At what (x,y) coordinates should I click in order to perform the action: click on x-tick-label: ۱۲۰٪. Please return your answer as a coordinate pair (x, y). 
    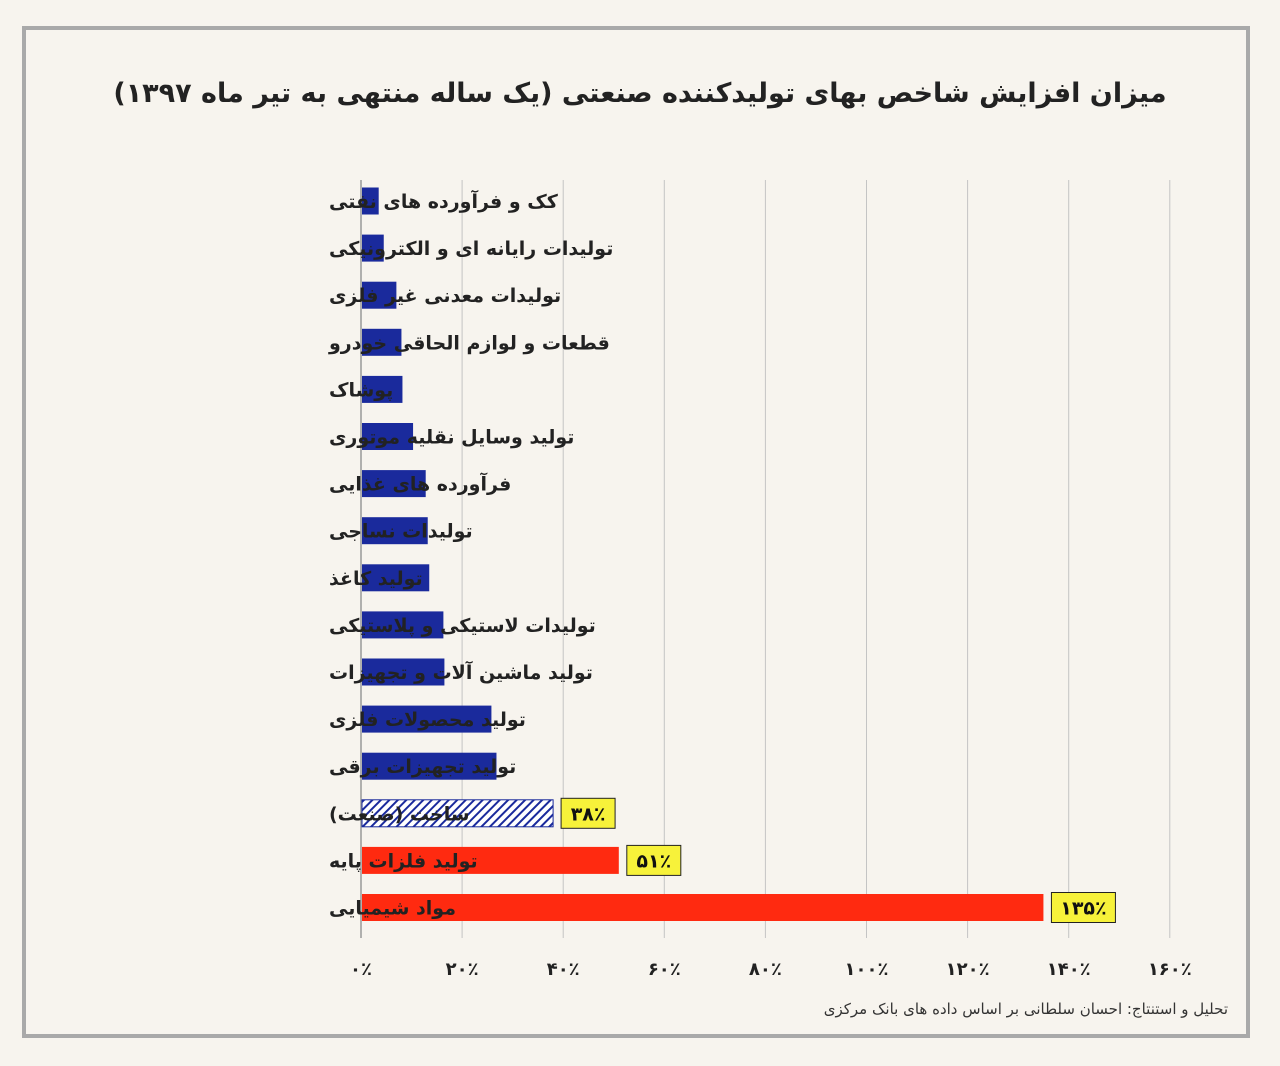
    Looking at the image, I should click on (968, 969).